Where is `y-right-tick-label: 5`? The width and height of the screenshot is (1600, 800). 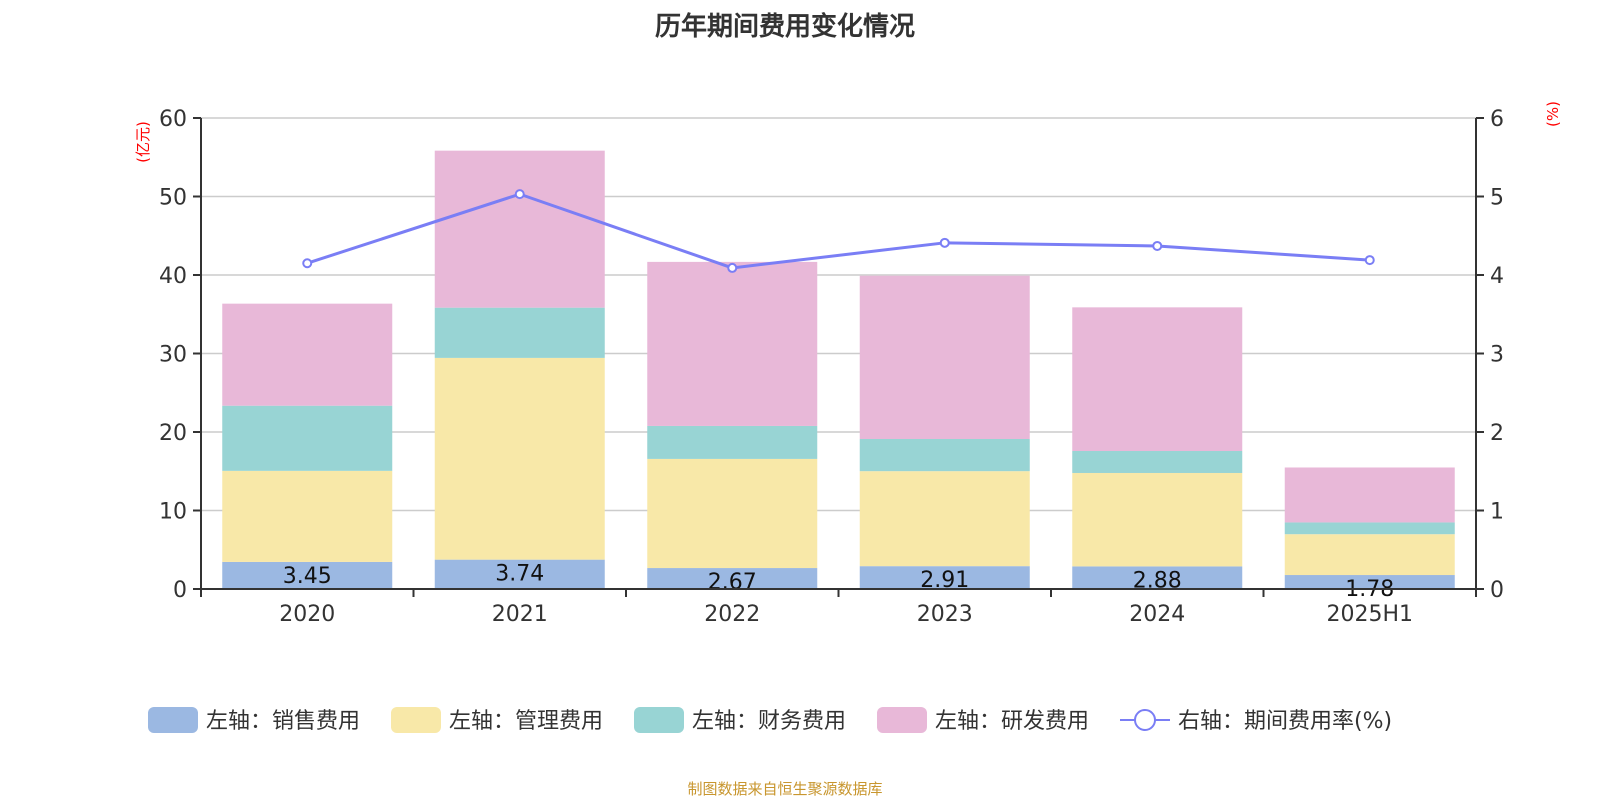
y-right-tick-label: 5 is located at coordinates (1497, 198).